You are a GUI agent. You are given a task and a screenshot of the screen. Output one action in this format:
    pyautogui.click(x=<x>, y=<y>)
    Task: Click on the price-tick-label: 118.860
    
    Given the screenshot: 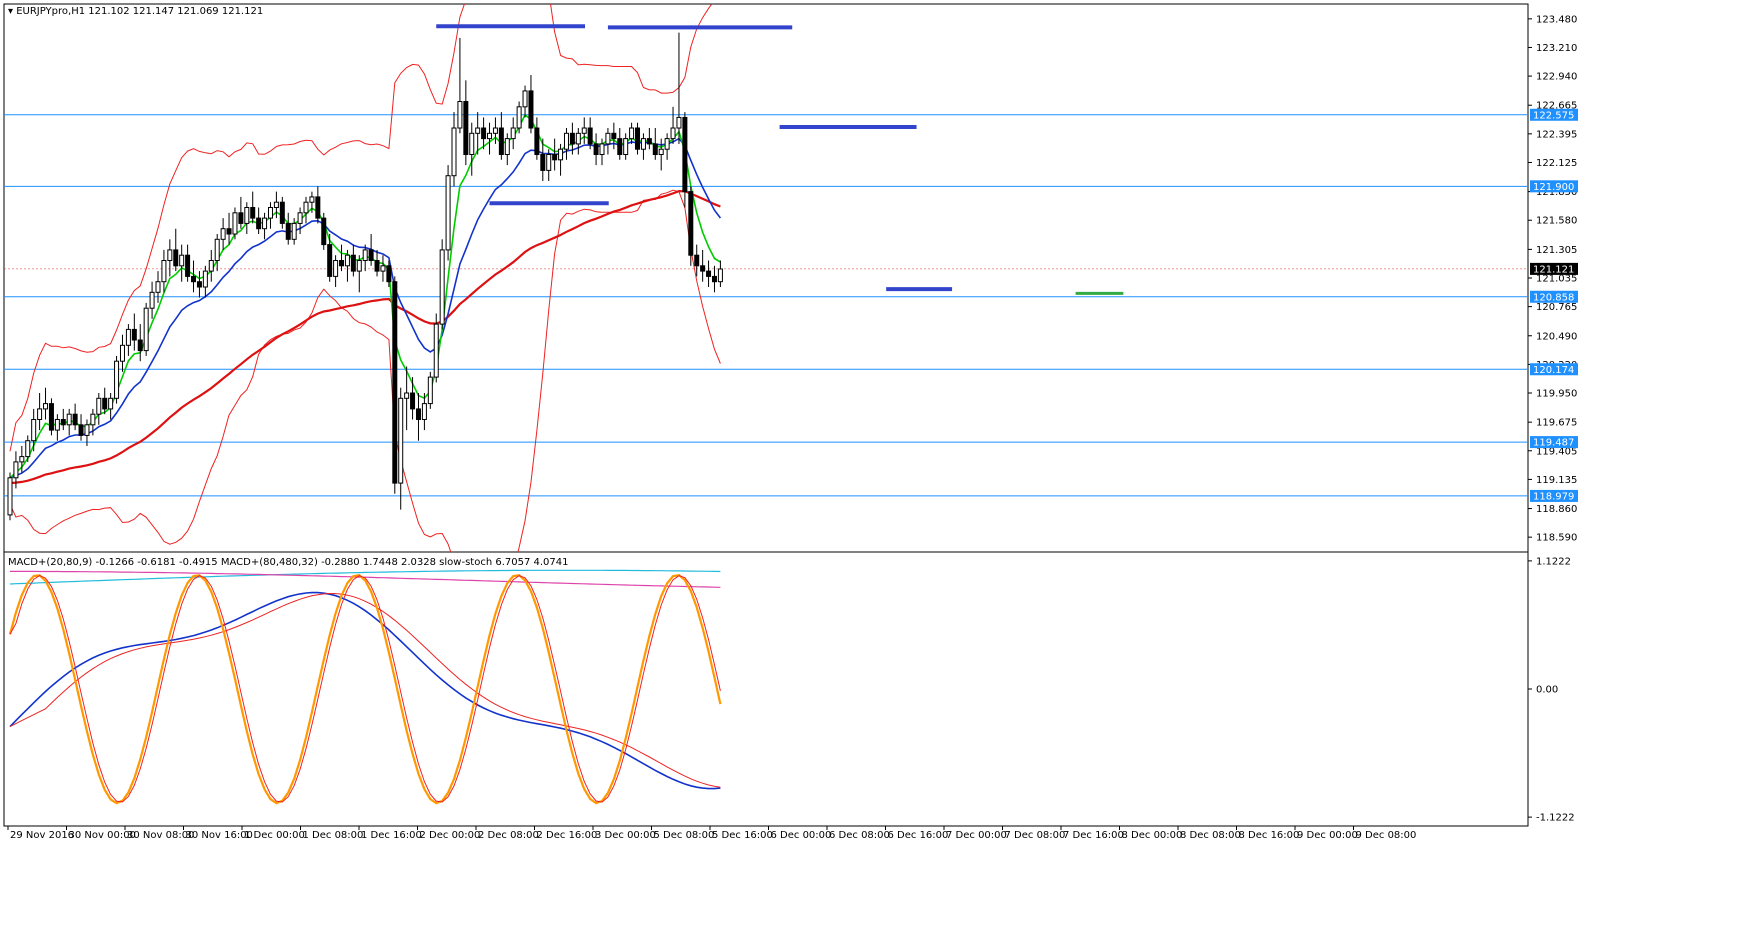 What is the action you would take?
    pyautogui.click(x=1556, y=509)
    